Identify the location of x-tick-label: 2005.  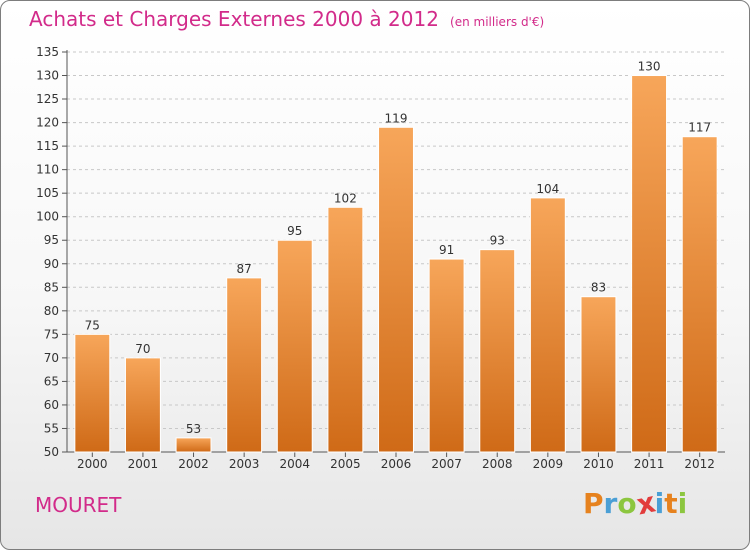
(345, 464).